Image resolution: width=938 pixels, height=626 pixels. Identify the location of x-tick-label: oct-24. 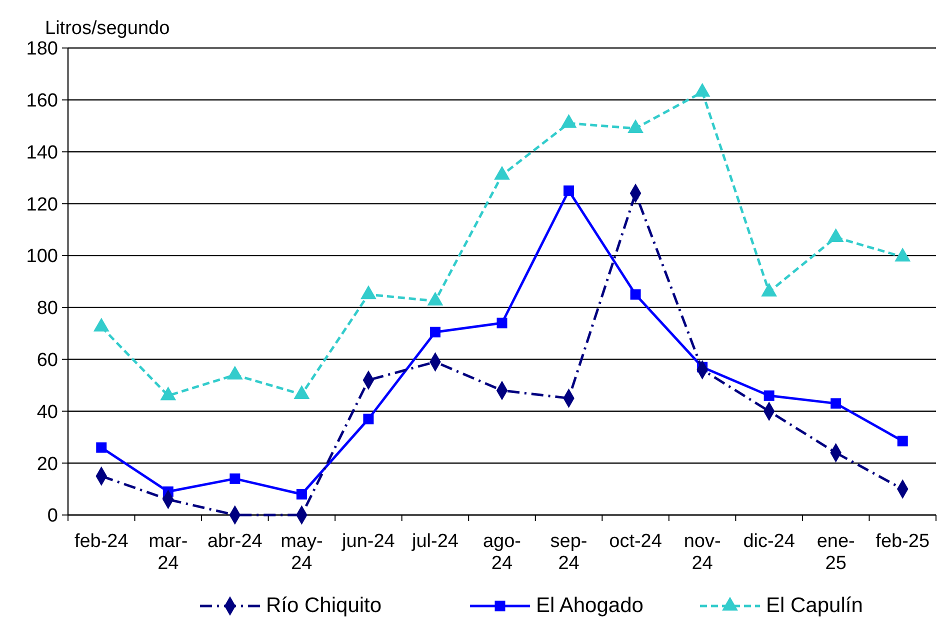
(635, 541).